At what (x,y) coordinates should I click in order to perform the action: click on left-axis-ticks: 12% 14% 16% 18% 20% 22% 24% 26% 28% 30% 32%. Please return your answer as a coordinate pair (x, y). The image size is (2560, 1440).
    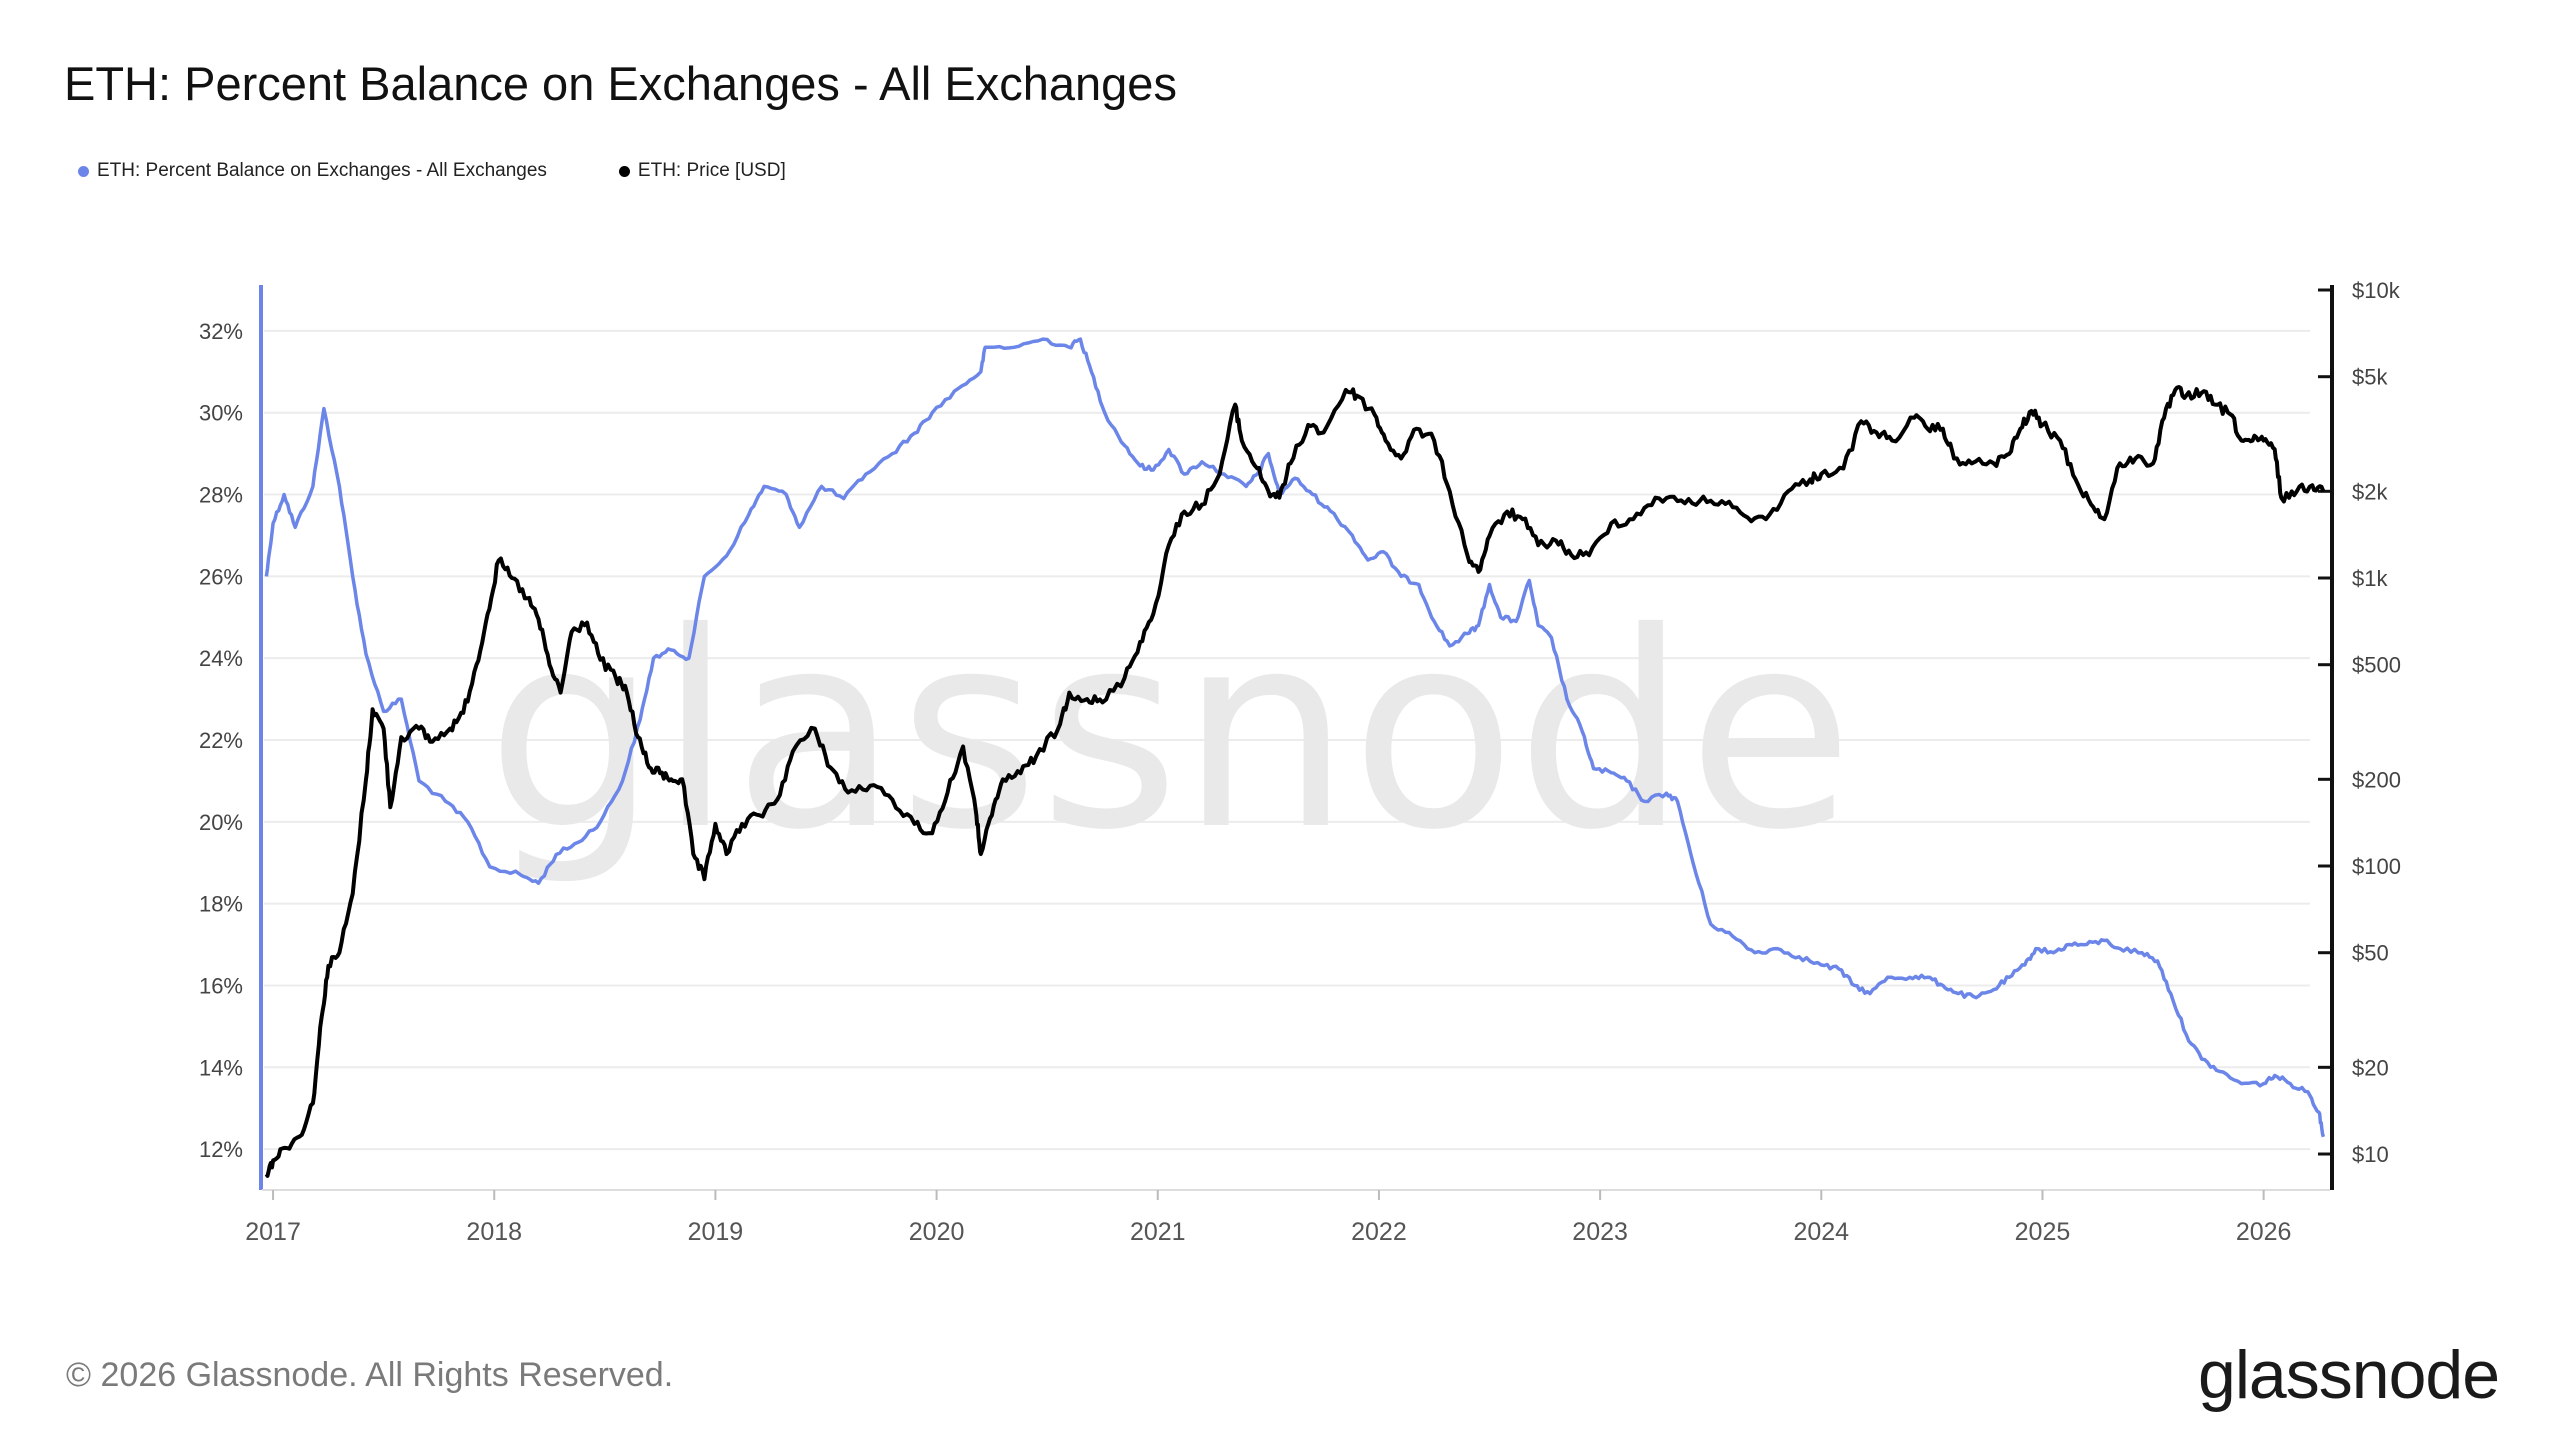
    Looking at the image, I should click on (221, 740).